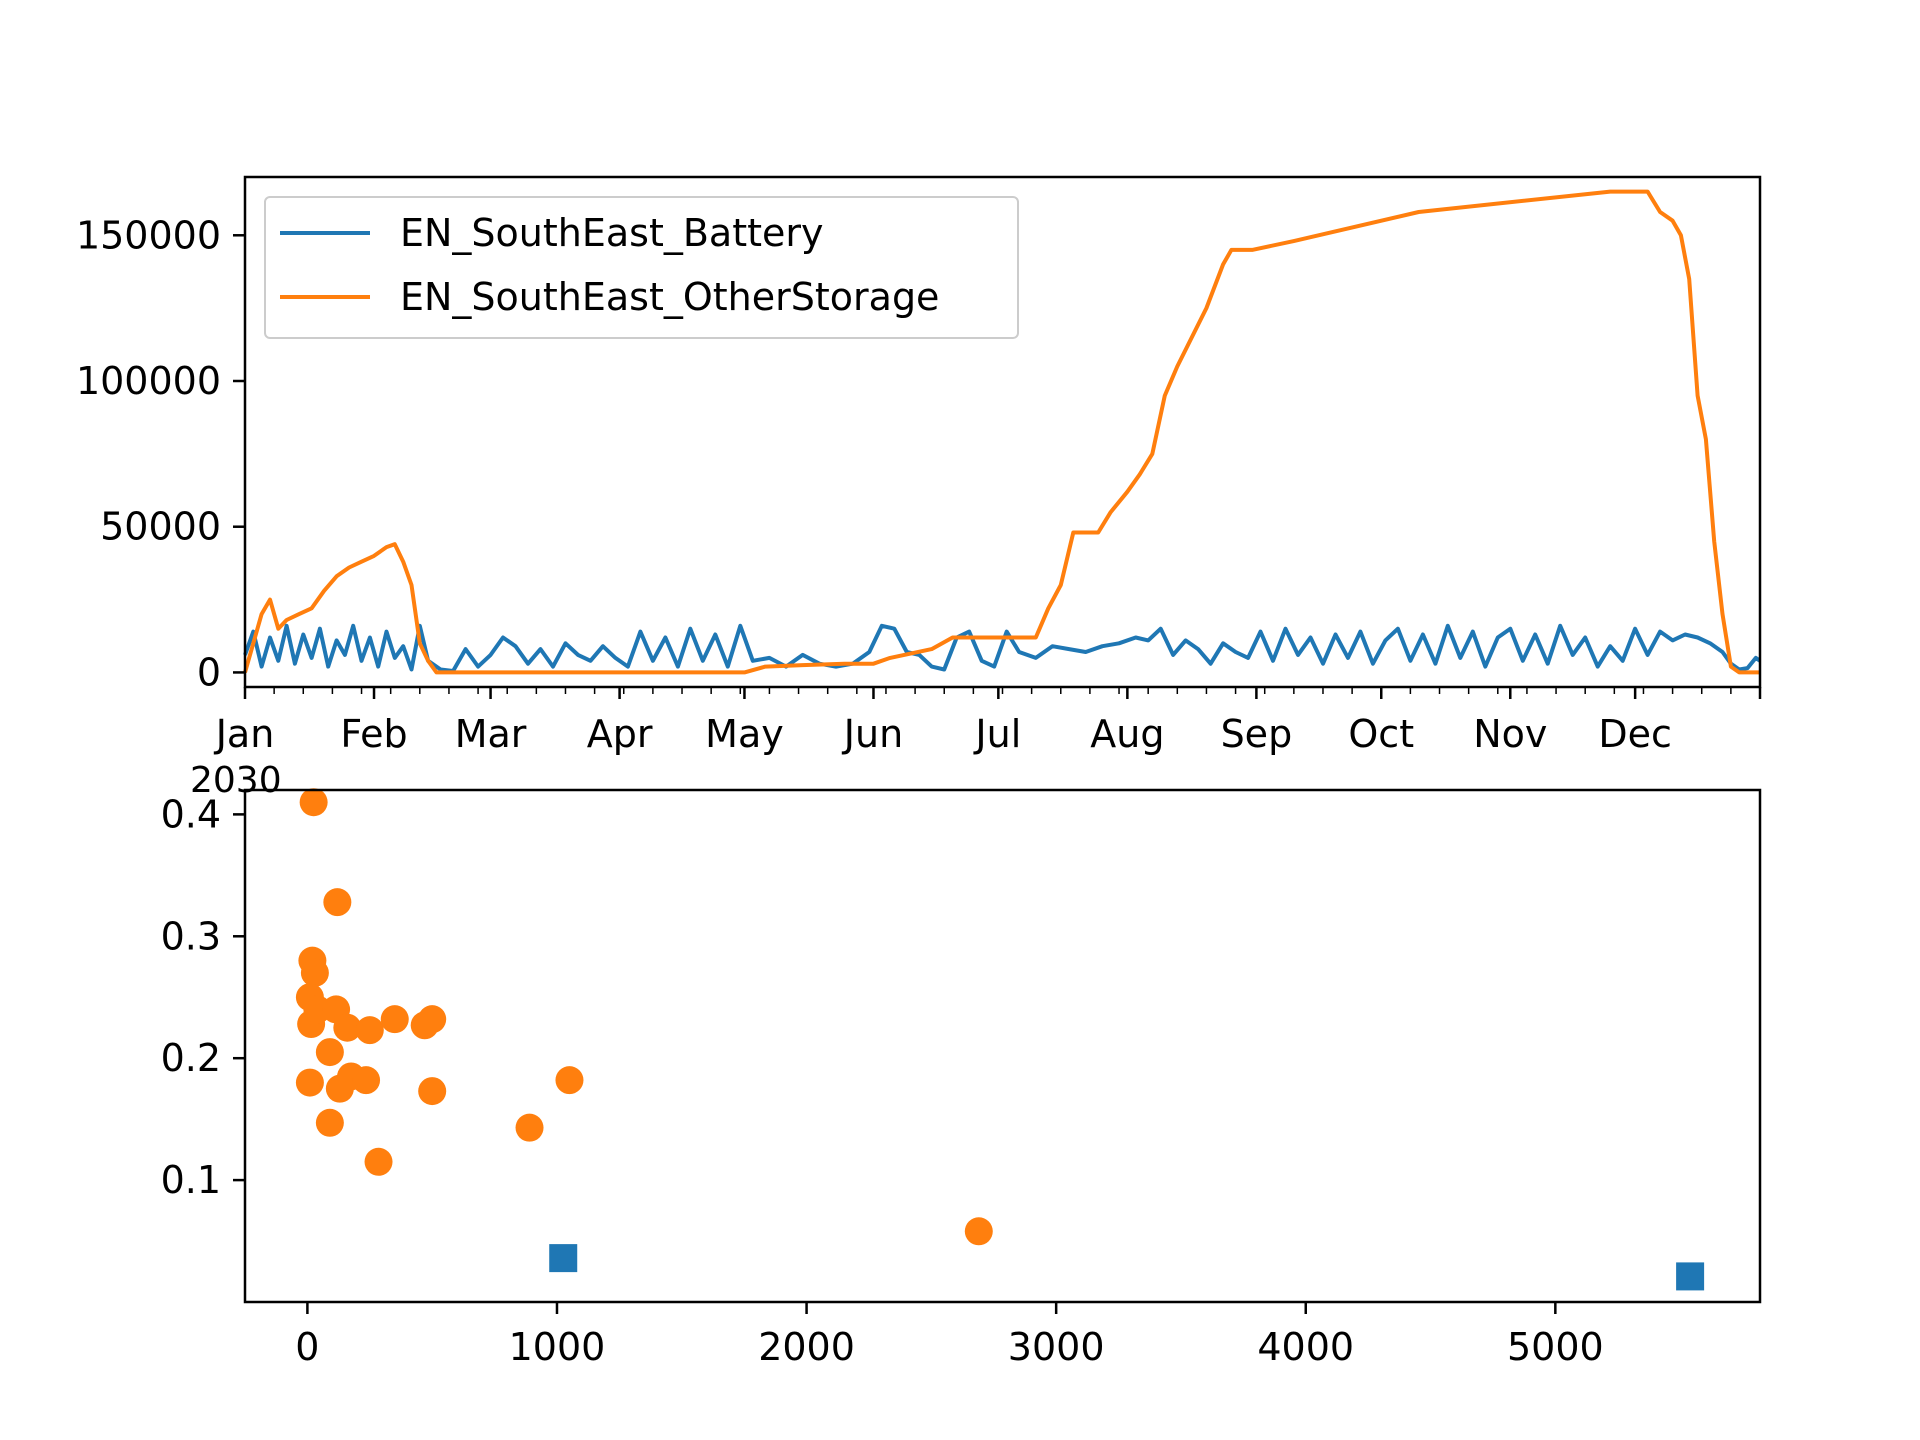 The height and width of the screenshot is (1440, 1920). Describe the element at coordinates (949, 1335) in the screenshot. I see `bottom-x-ticks: 0 1000 2000 3000 4000 5000` at that location.